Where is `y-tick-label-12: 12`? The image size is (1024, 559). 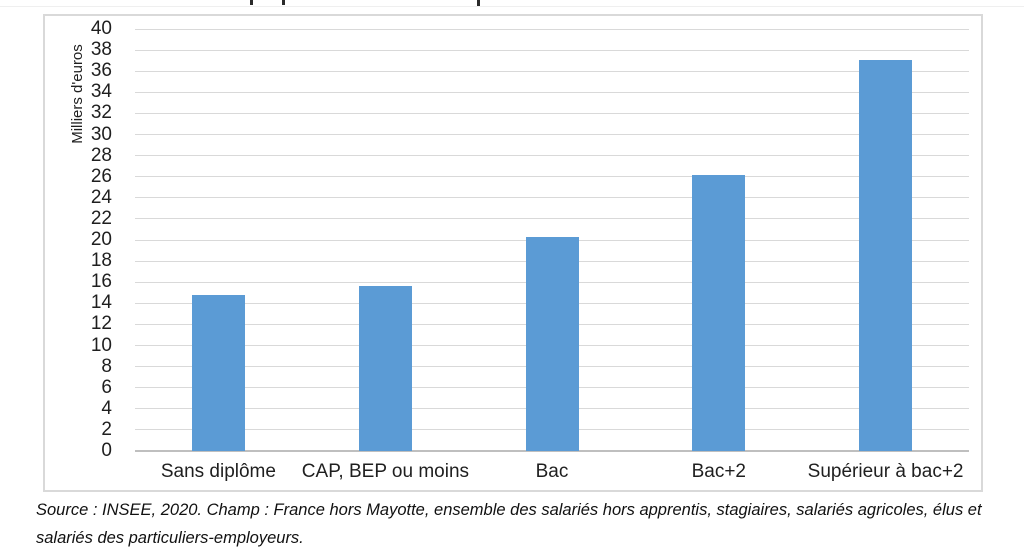
y-tick-label-12: 12 is located at coordinates (101, 324).